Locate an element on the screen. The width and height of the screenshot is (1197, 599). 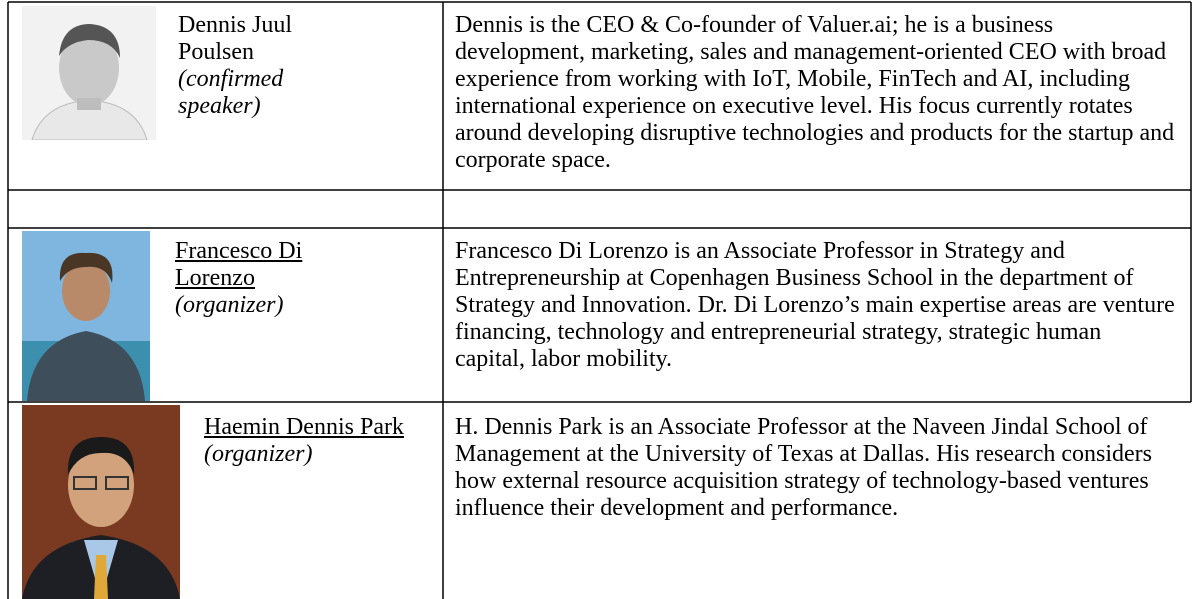
name-cell: Francesco Di Lorenzo (organizer) is located at coordinates (262, 278).